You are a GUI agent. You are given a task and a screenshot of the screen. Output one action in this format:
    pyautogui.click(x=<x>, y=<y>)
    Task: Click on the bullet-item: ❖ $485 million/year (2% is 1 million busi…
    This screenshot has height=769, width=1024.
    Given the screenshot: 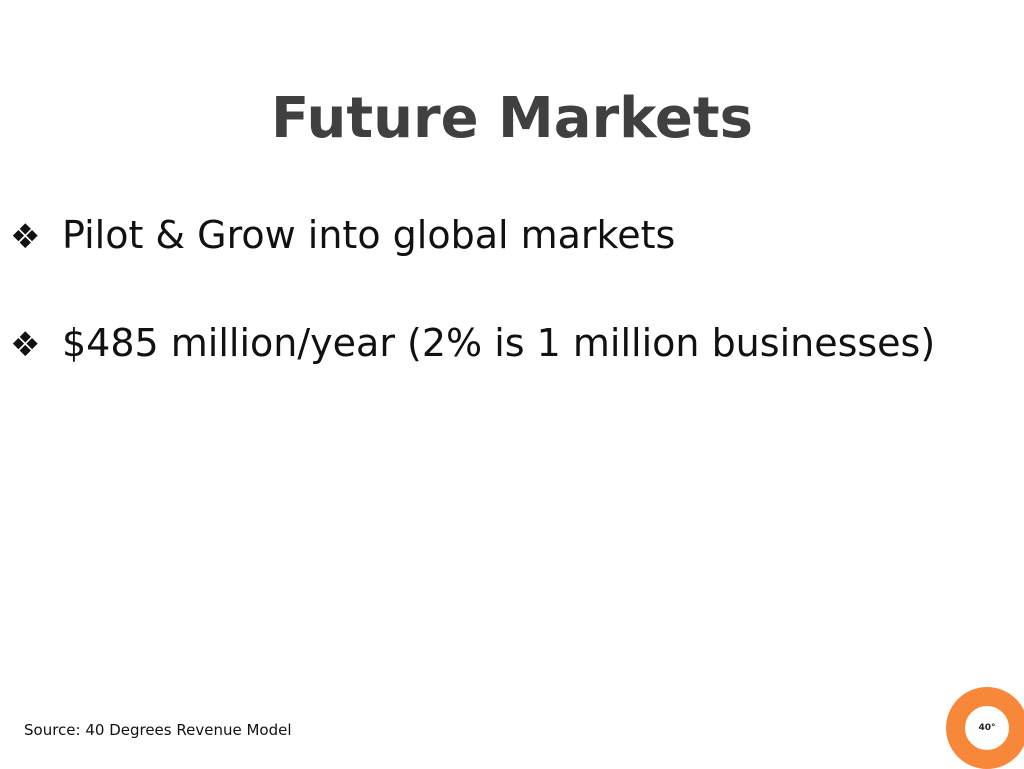 What is the action you would take?
    pyautogui.click(x=472, y=344)
    